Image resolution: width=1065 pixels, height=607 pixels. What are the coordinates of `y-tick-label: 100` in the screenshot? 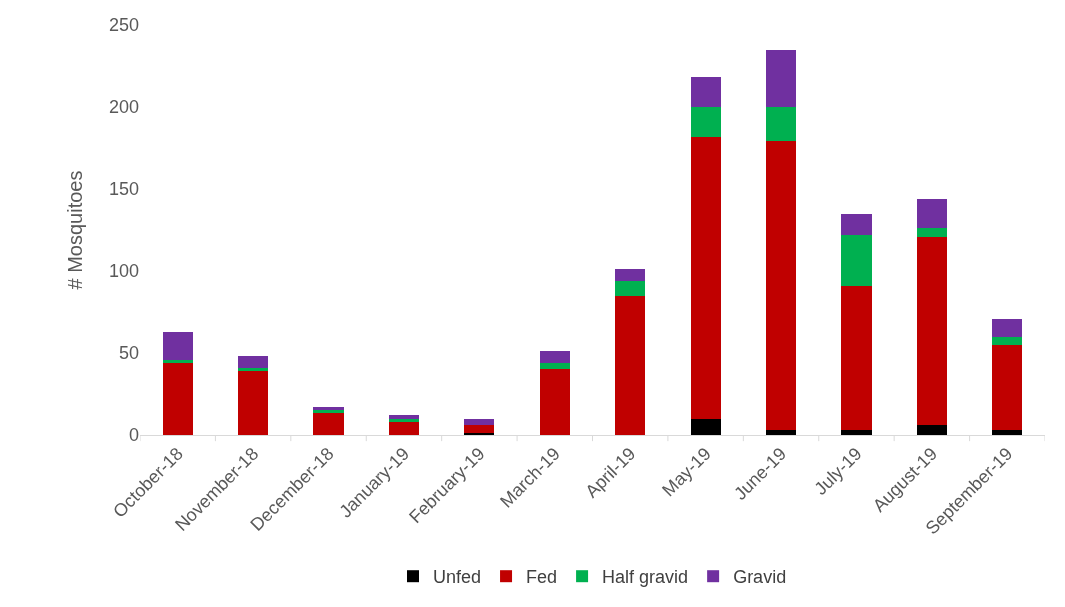 It's located at (123, 271).